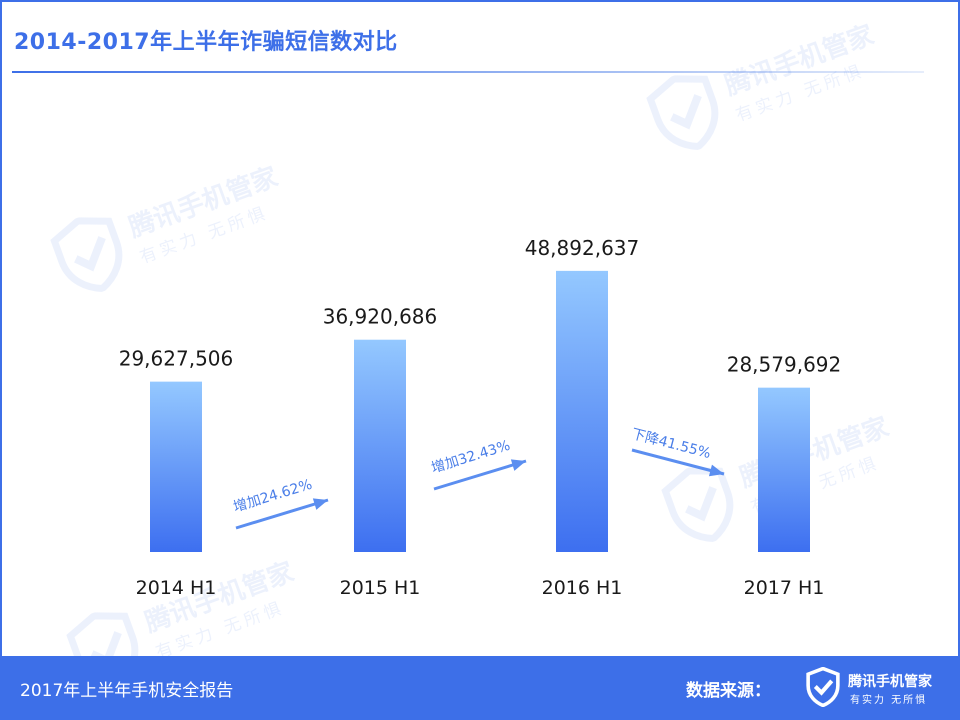 Image resolution: width=960 pixels, height=720 pixels. What do you see at coordinates (127, 691) in the screenshot?
I see `footer-report-title: 2017年上半年手机安全报告` at bounding box center [127, 691].